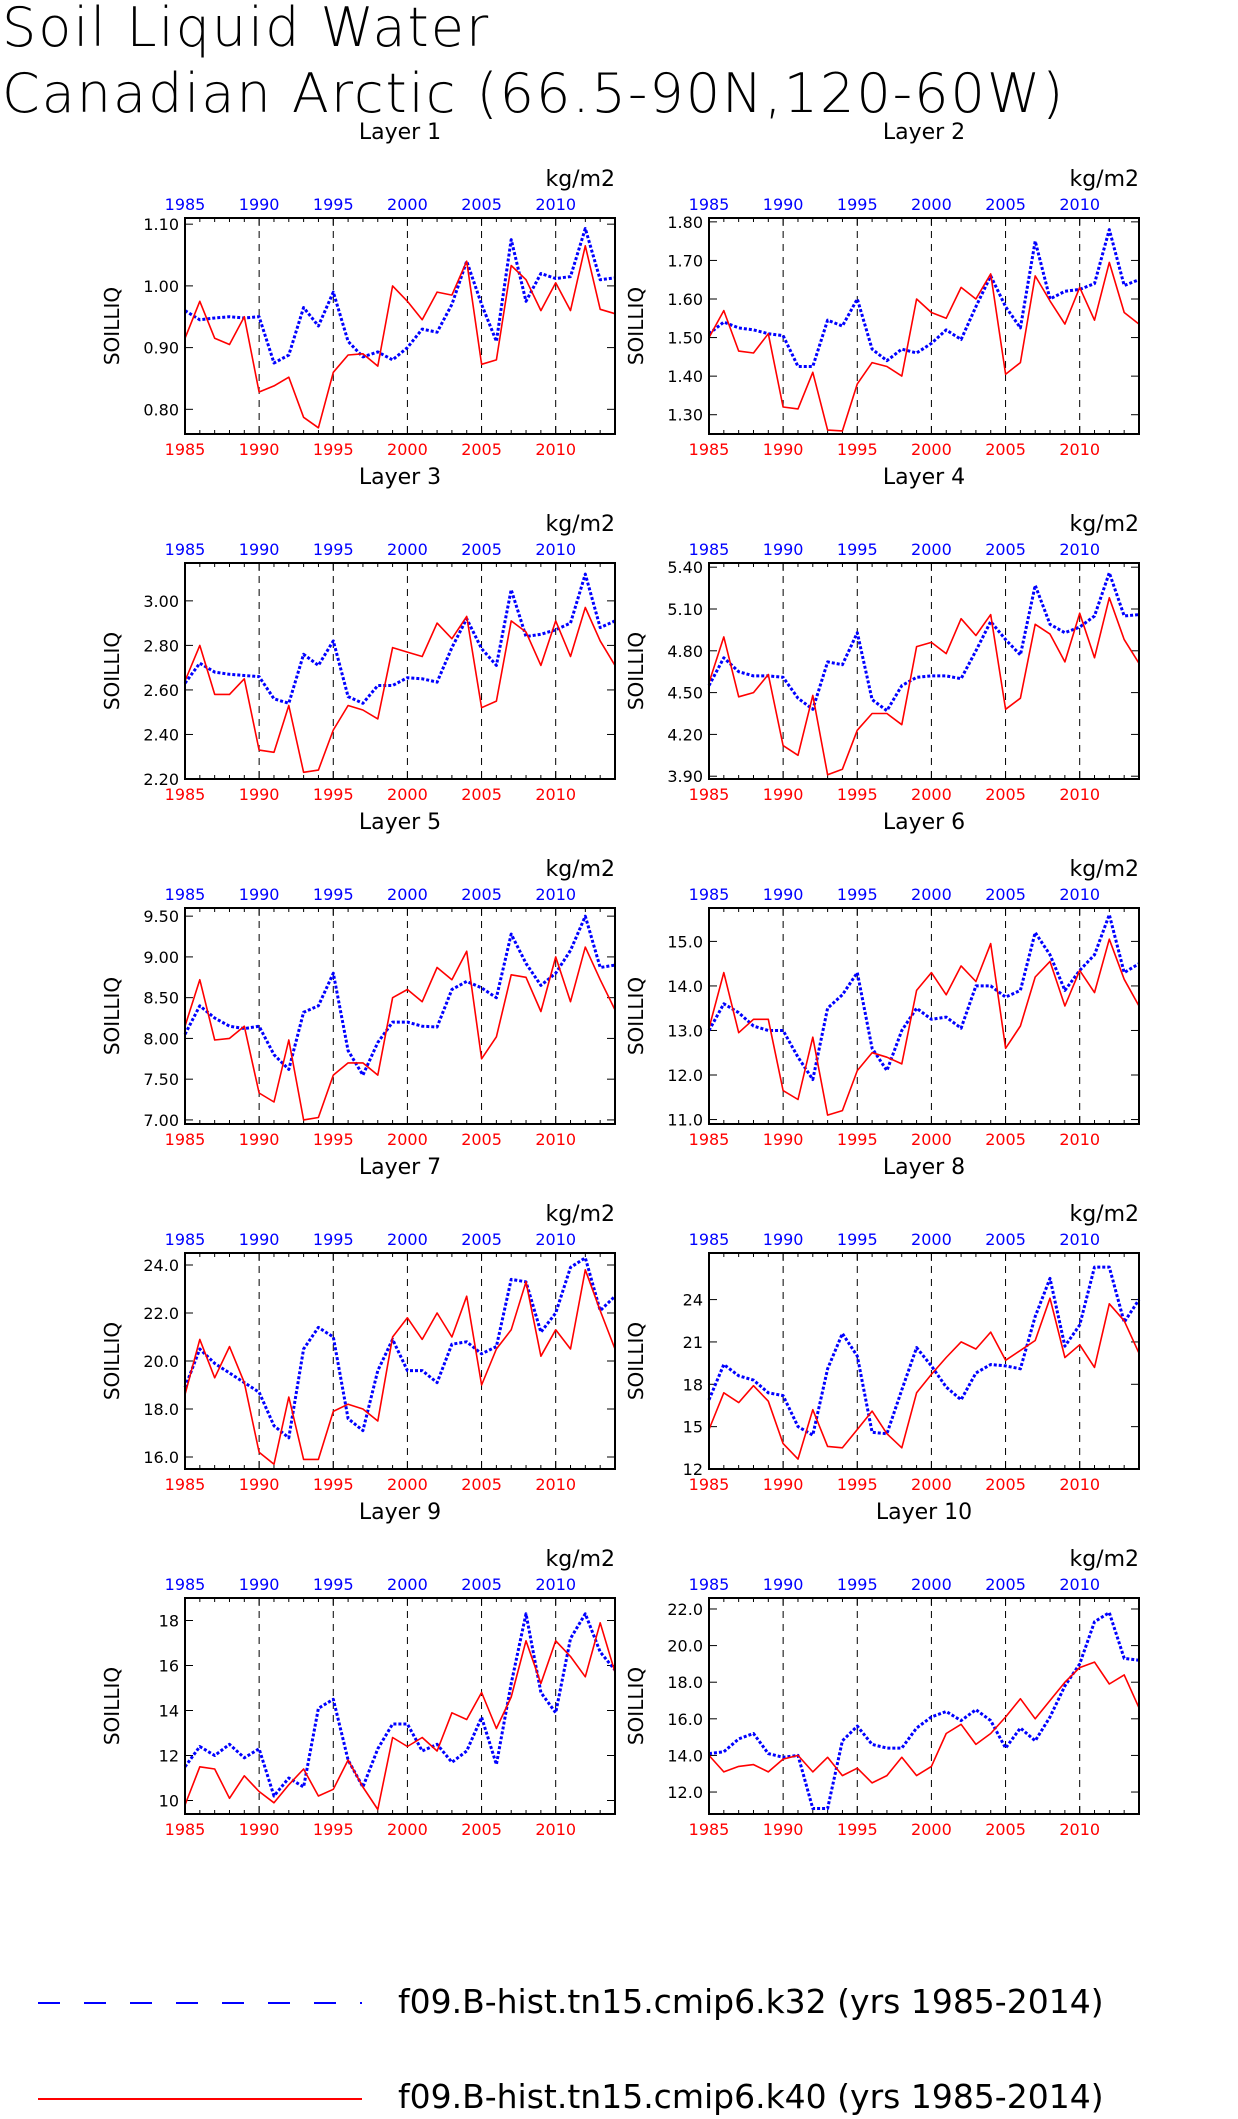 Image resolution: width=1238 pixels, height=2119 pixels. What do you see at coordinates (685, 986) in the screenshot?
I see `y-tick-label: 14.0` at bounding box center [685, 986].